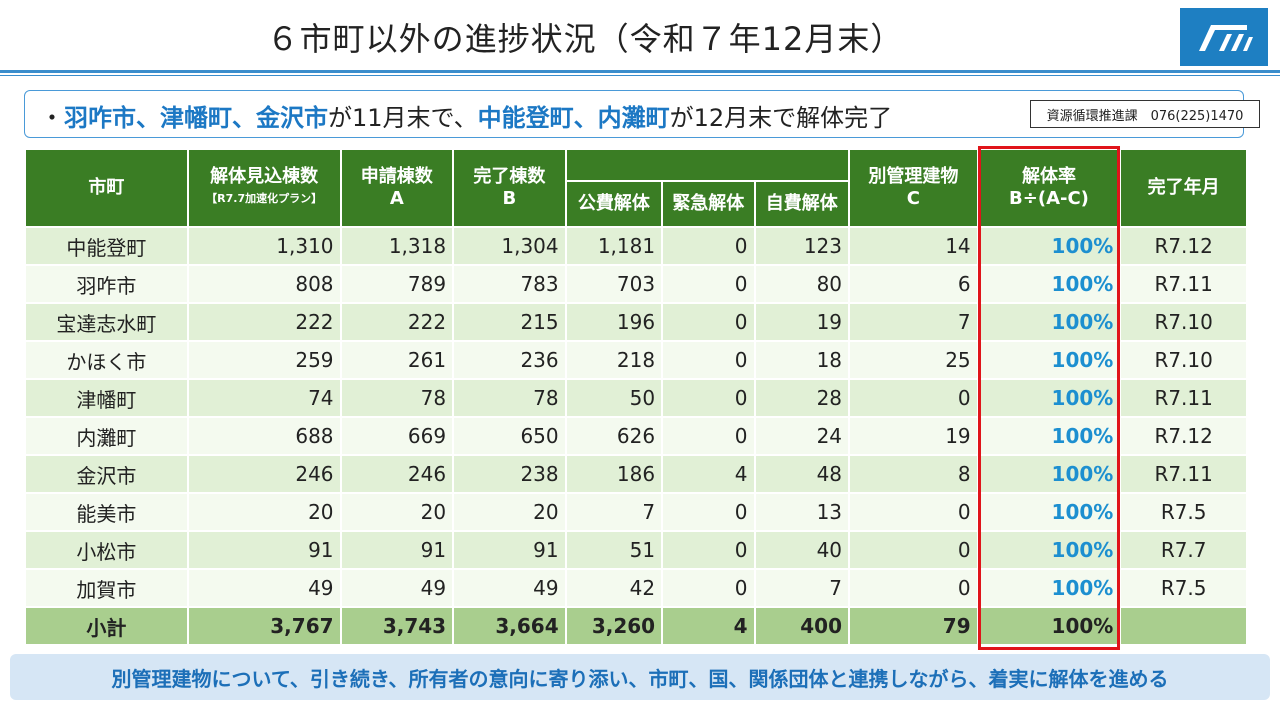  I want to click on summary-text-2: が12月末で解体完了, so click(781, 118).